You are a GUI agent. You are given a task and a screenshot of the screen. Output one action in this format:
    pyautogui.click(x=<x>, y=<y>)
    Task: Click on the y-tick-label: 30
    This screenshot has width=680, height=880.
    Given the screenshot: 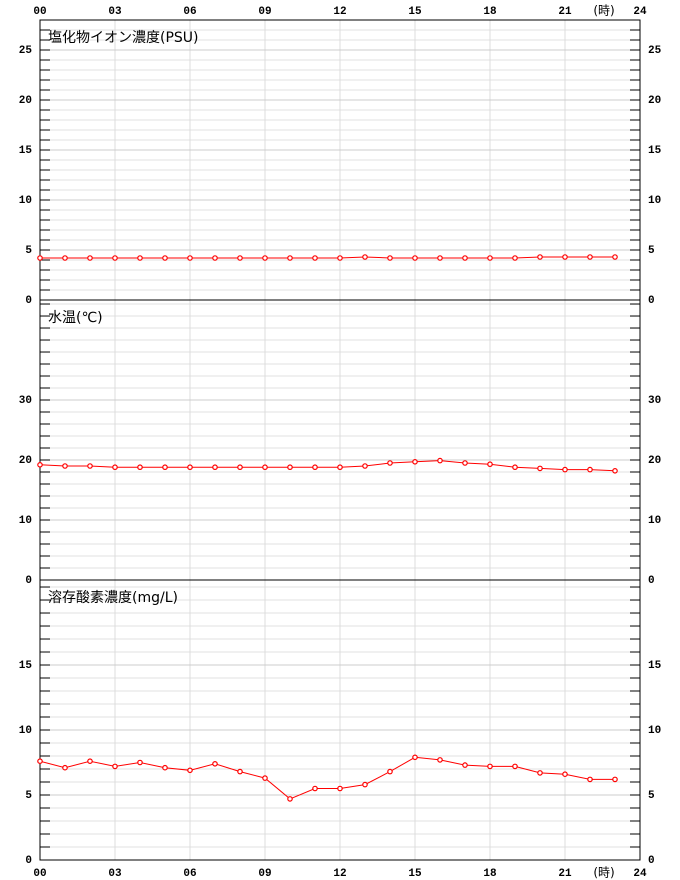 What is the action you would take?
    pyautogui.click(x=25, y=401)
    